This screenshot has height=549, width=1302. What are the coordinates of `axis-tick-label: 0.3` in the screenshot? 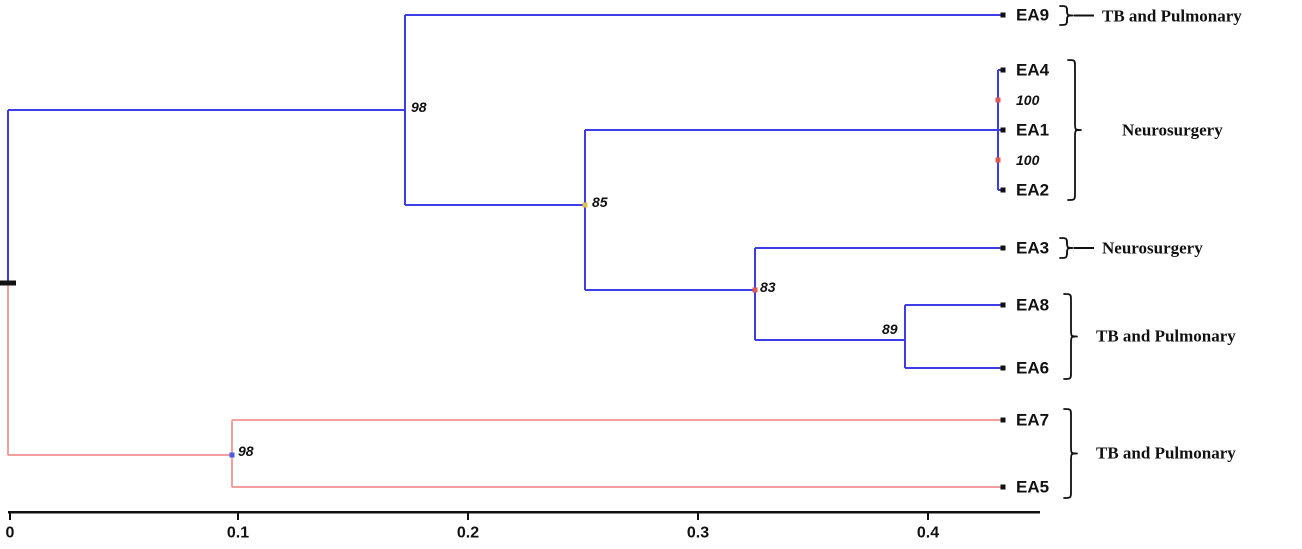 It's located at (698, 533).